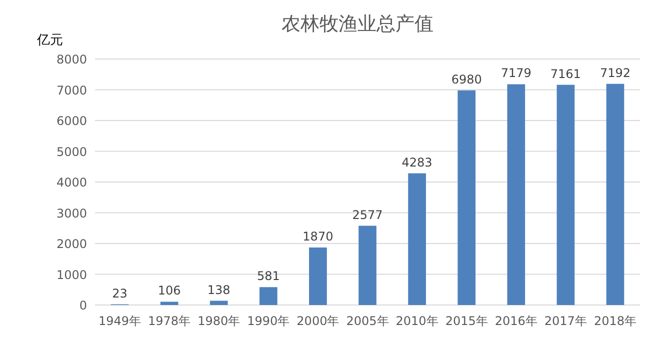 The image size is (650, 338). I want to click on data-label: 7179, so click(516, 73).